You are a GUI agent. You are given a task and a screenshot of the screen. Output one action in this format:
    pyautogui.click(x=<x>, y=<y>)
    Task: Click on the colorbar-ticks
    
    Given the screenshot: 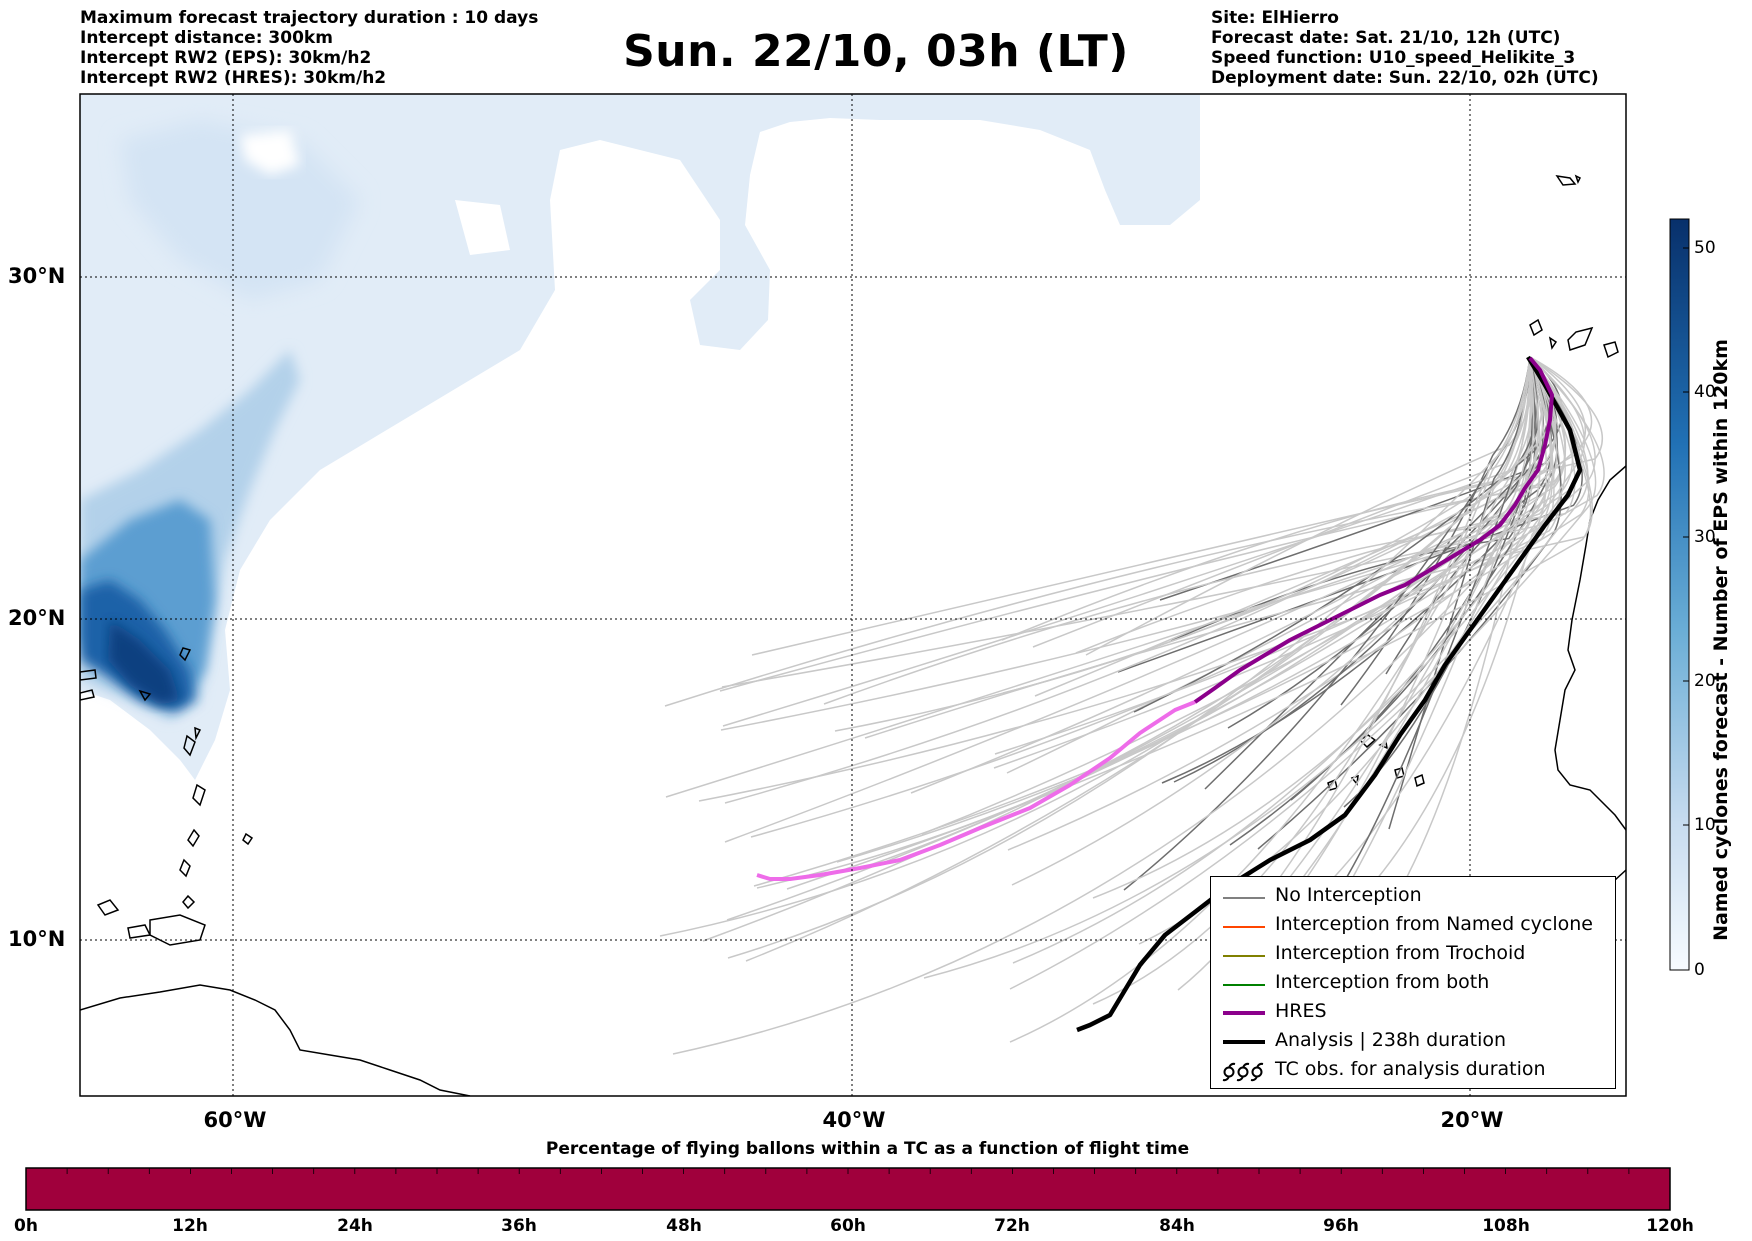 What is the action you would take?
    pyautogui.click(x=1686, y=609)
    